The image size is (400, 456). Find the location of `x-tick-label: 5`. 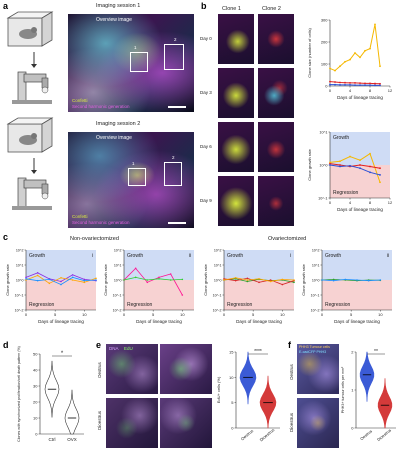

x-tick-label: 5 is located at coordinates (253, 314).